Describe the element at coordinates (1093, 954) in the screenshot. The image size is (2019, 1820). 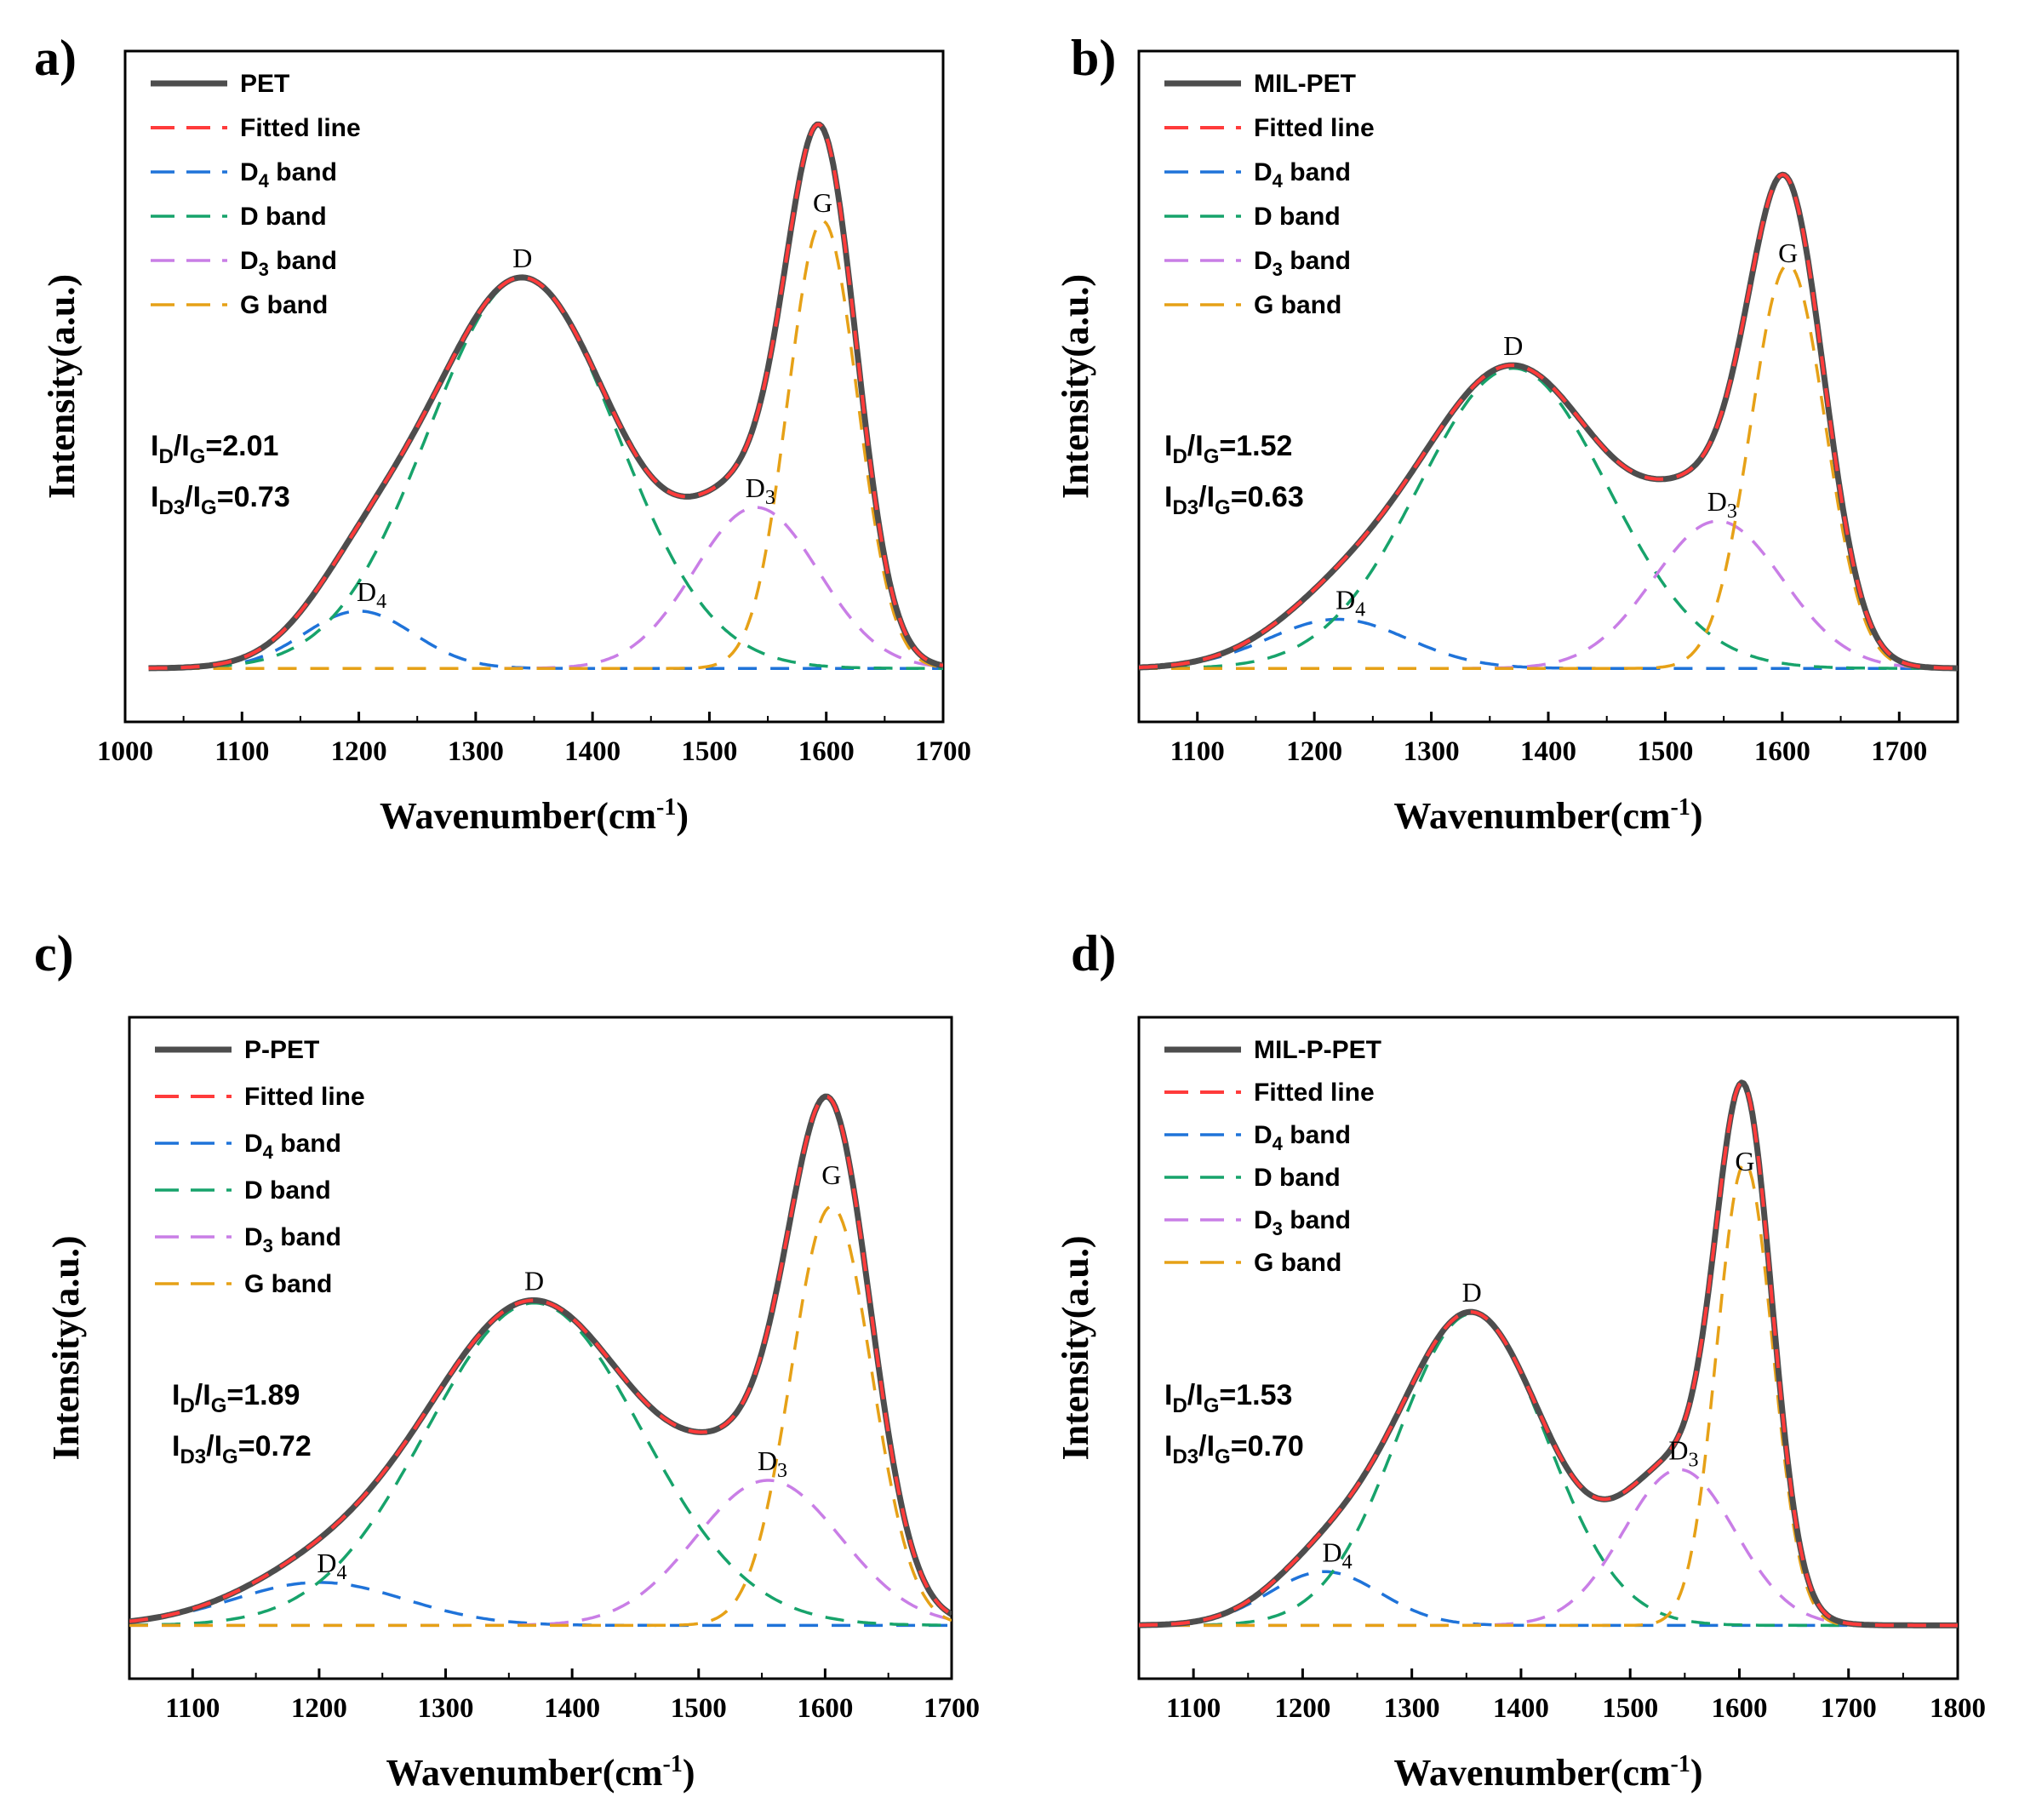
I see `panel-letter: d)` at that location.